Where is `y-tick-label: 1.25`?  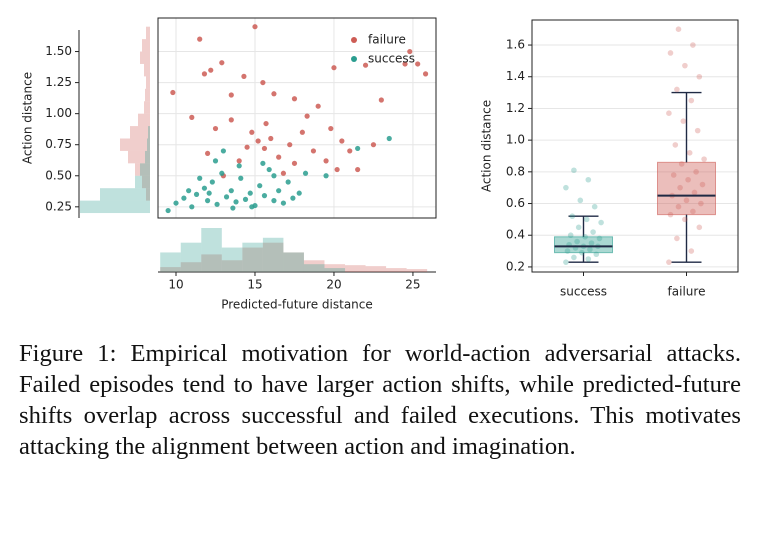 y-tick-label: 1.25 is located at coordinates (58, 82).